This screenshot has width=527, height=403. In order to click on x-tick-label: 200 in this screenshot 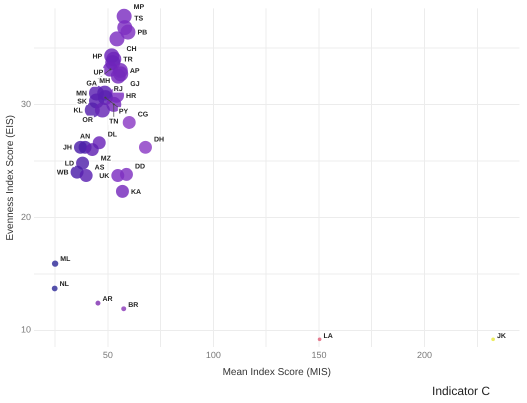, I will do `click(424, 355)`.